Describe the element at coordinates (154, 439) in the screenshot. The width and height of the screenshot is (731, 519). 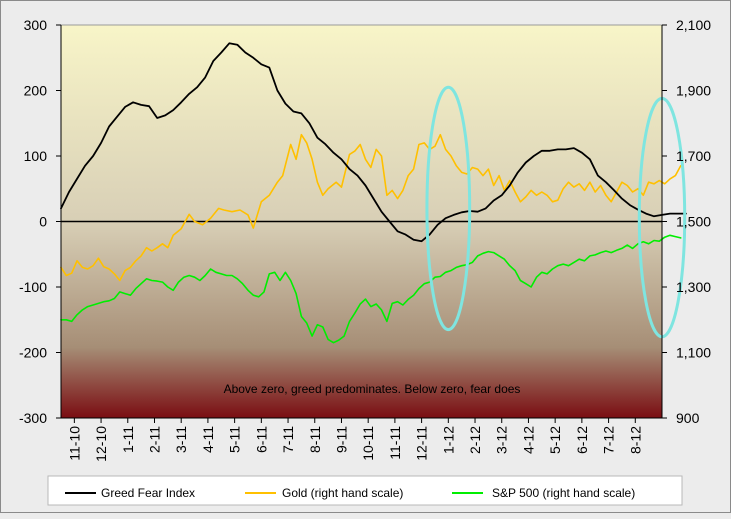
I see `x-tick-label: 2-11` at that location.